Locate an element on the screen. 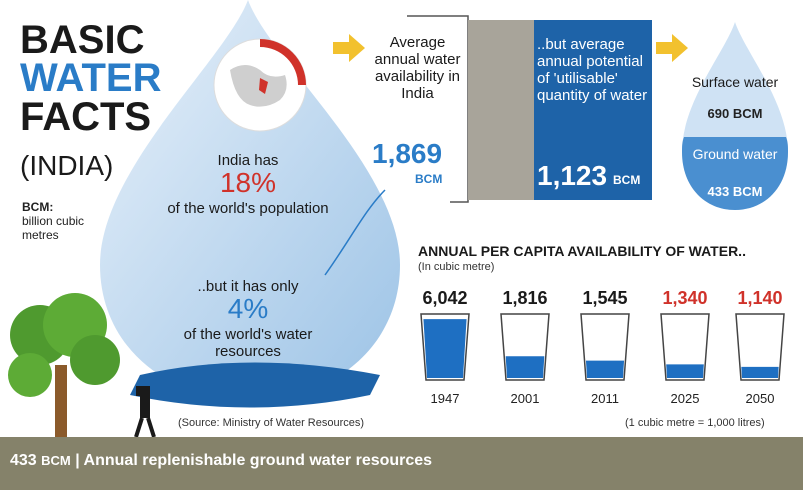 The width and height of the screenshot is (803, 490). glass-year: 2011 is located at coordinates (605, 398).